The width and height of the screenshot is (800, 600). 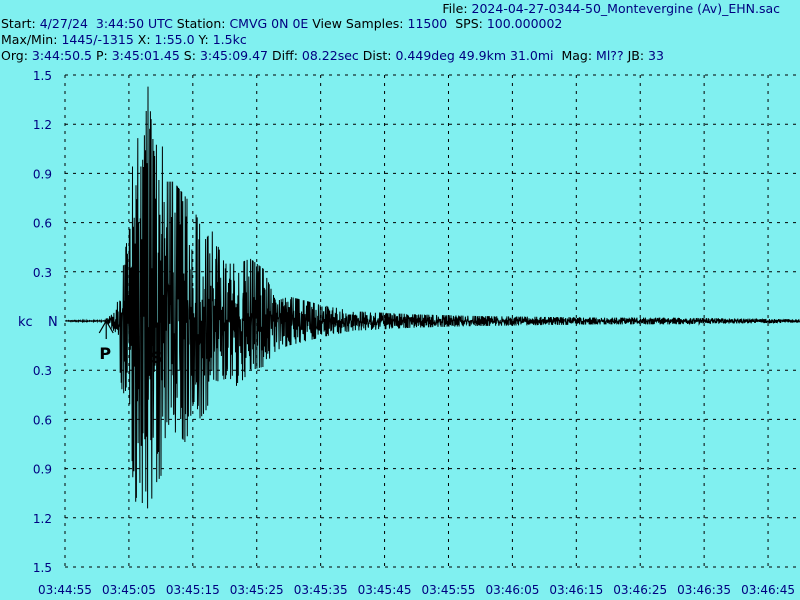 I want to click on station-label: Station:, so click(x=201, y=23).